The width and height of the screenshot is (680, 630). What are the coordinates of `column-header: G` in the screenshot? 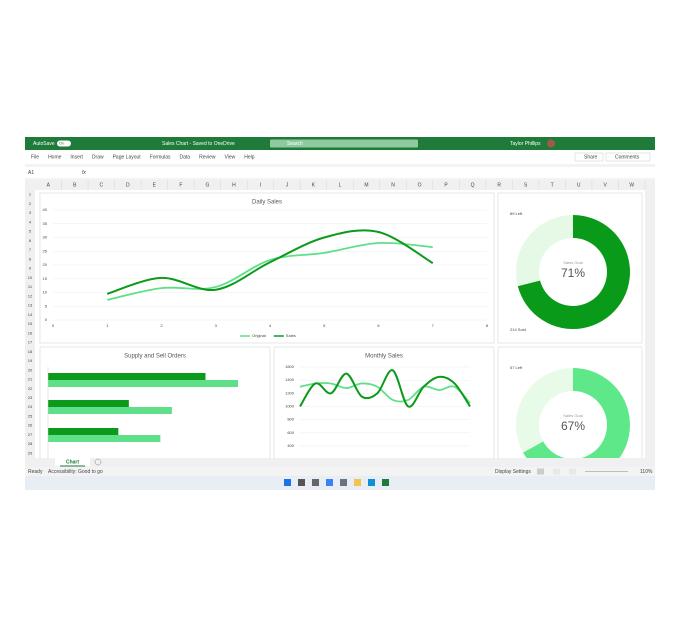 It's located at (207, 185).